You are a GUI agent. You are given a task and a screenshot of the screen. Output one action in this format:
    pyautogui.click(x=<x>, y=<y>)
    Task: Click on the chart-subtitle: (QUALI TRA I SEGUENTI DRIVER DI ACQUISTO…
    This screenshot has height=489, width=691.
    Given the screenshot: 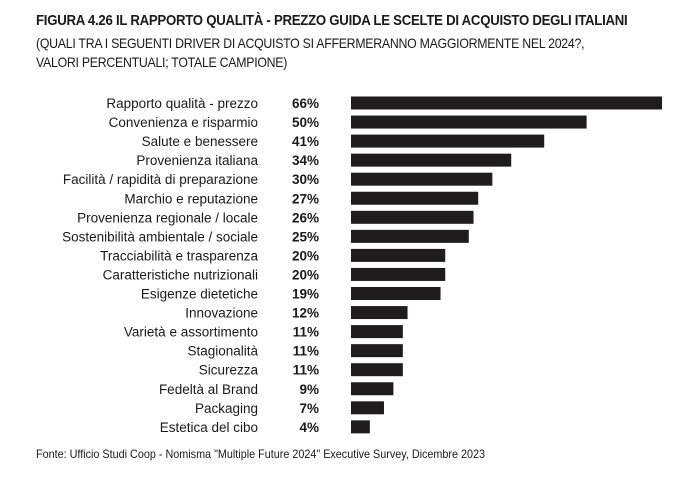 What is the action you would take?
    pyautogui.click(x=310, y=52)
    